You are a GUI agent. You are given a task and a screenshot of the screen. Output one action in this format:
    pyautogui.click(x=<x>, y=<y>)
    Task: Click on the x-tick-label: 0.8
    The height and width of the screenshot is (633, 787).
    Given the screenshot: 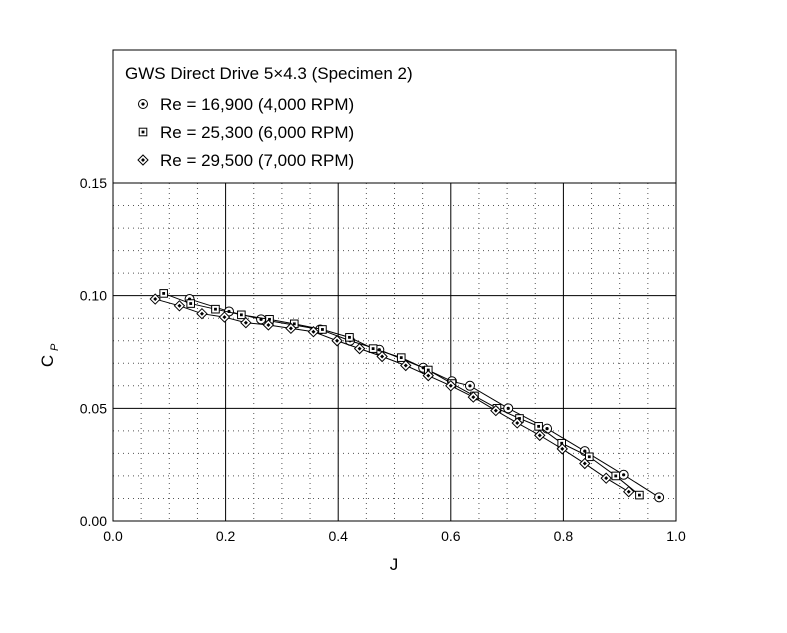 What is the action you would take?
    pyautogui.click(x=564, y=536)
    